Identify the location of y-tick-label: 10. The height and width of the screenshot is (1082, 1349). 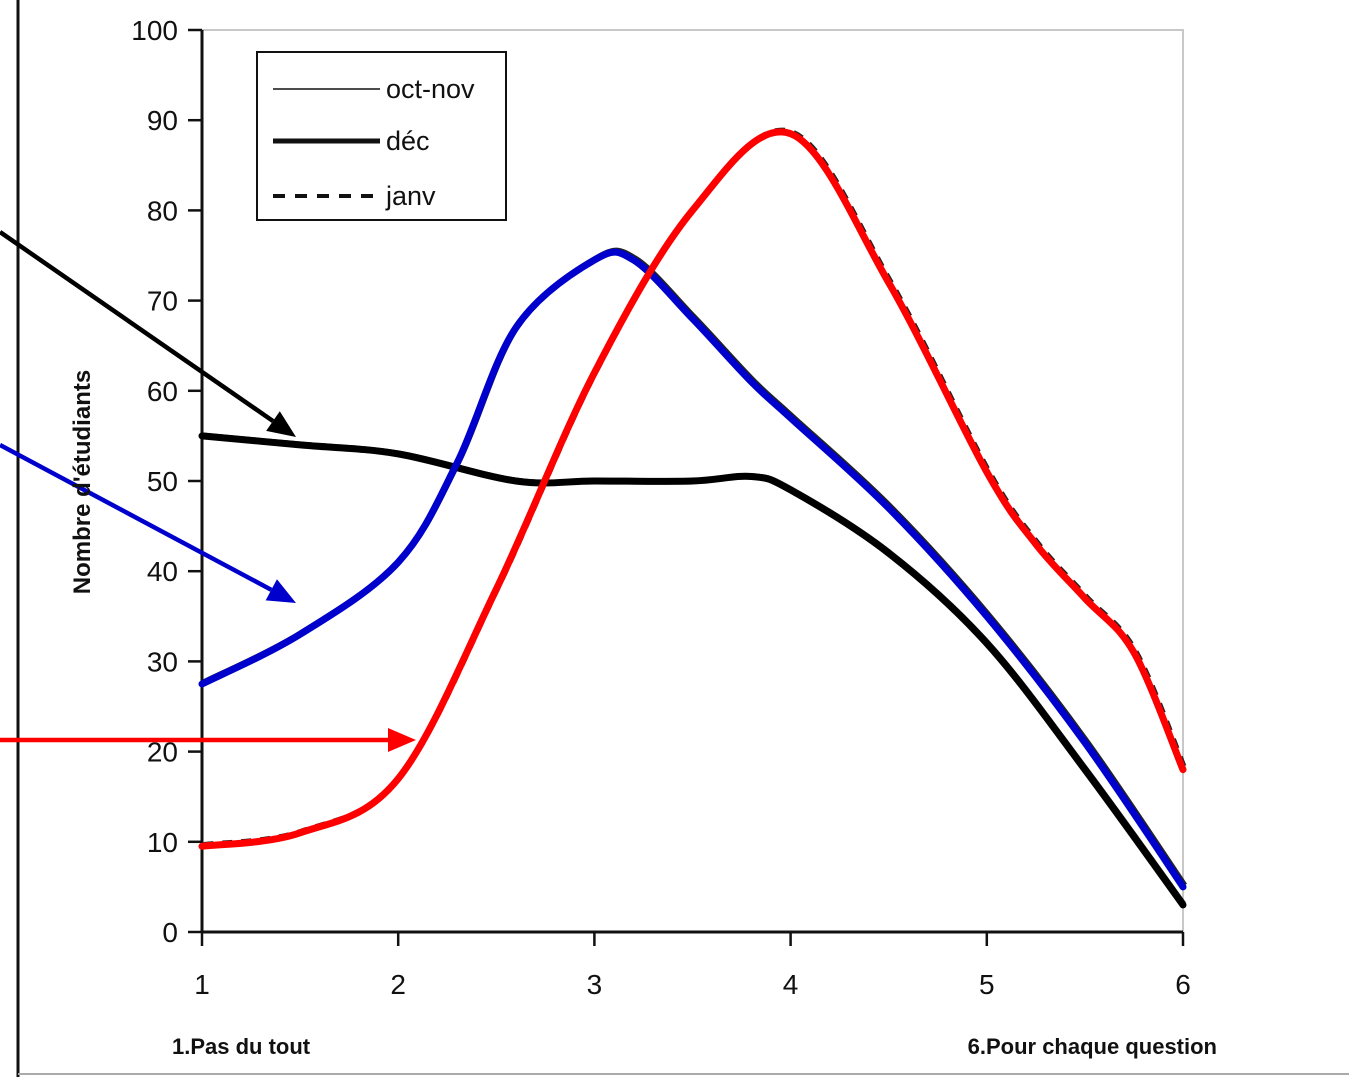
(162, 842).